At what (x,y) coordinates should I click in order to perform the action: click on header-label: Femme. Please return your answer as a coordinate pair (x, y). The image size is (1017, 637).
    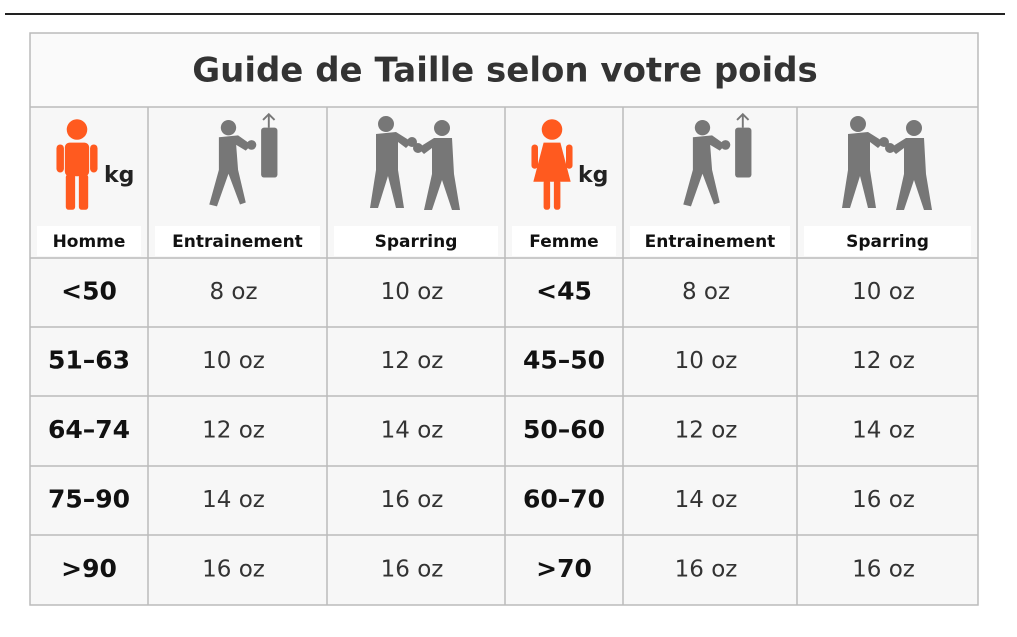
    Looking at the image, I should click on (563, 242).